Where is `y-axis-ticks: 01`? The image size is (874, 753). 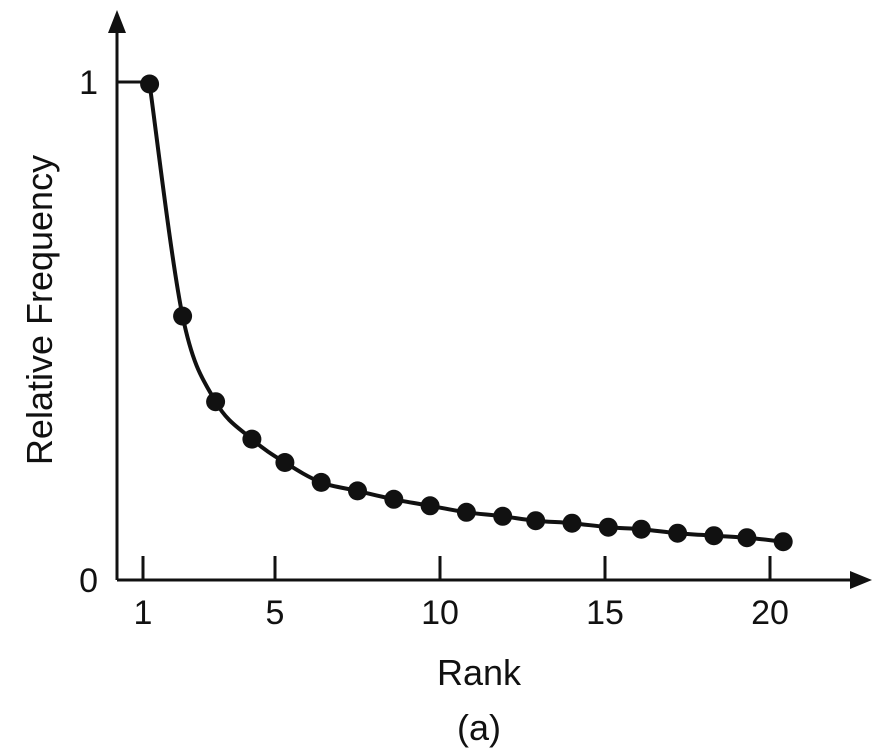
y-axis-ticks: 01 is located at coordinates (110, 332).